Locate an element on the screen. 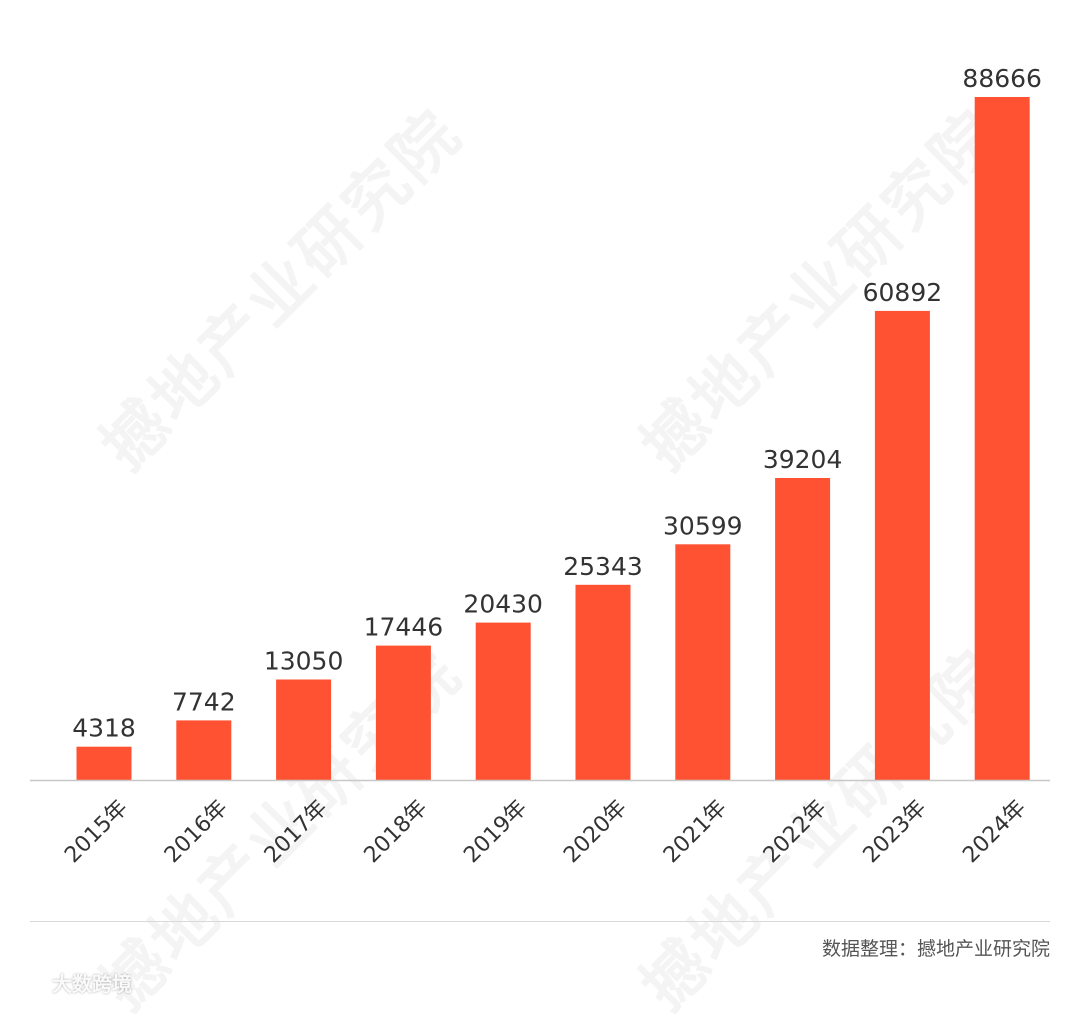  x-tick-label: 2021年 is located at coordinates (695, 831).